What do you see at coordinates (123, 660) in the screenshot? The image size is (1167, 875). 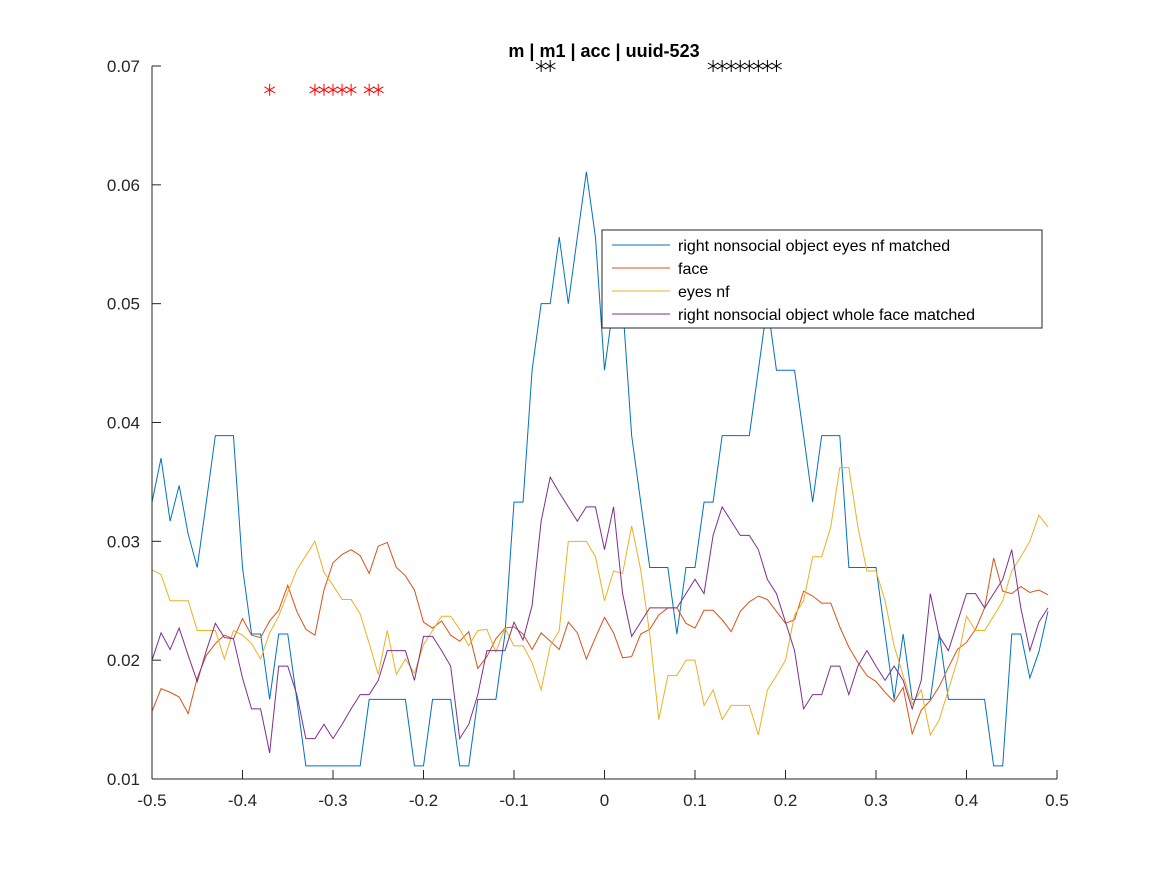 I see `y-tick-label: 0.02` at bounding box center [123, 660].